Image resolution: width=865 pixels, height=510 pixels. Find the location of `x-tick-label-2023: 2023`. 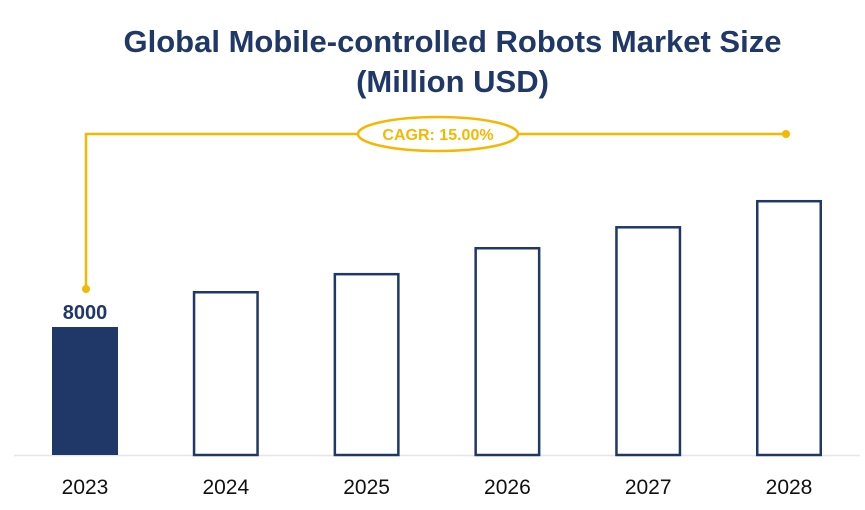

x-tick-label-2023: 2023 is located at coordinates (85, 487).